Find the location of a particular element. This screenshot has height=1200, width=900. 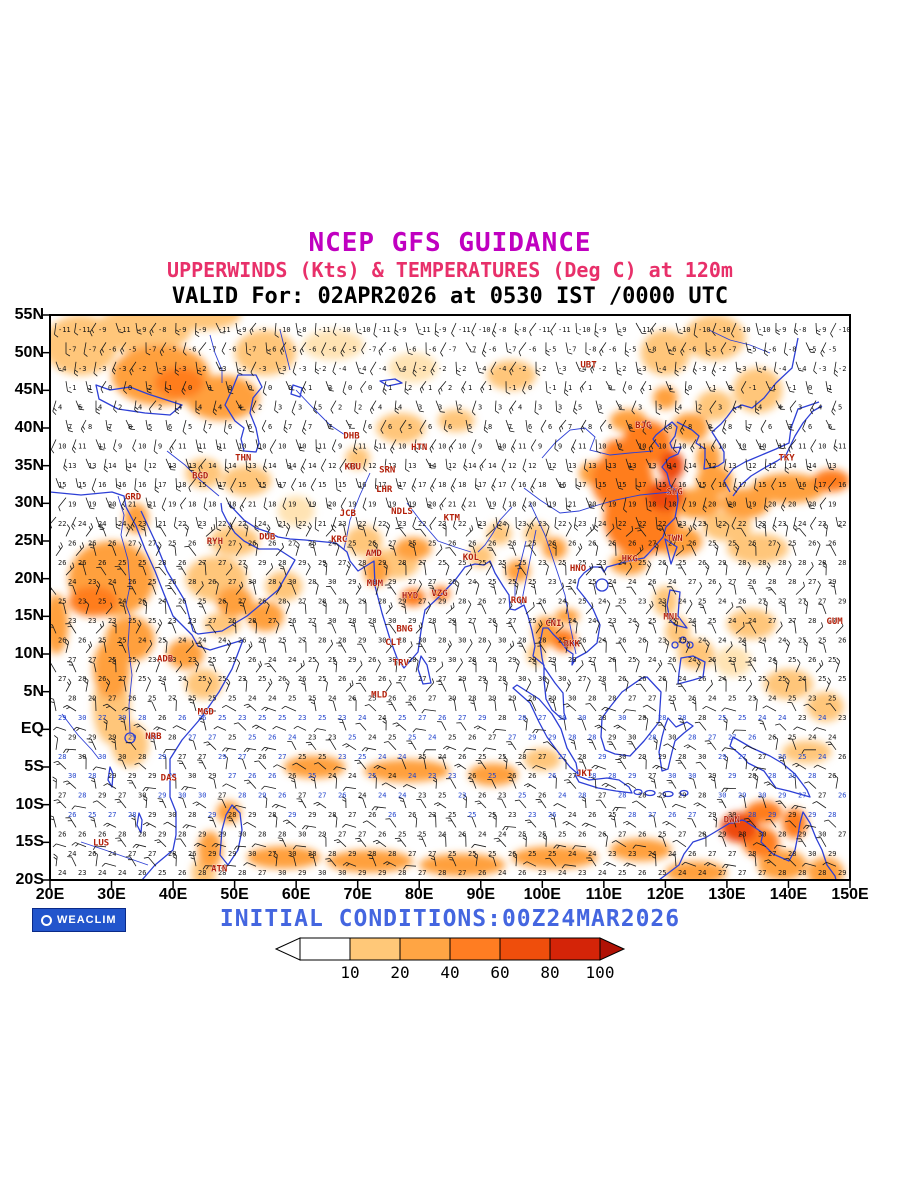

station-label: GUM is located at coordinates (834, 622).